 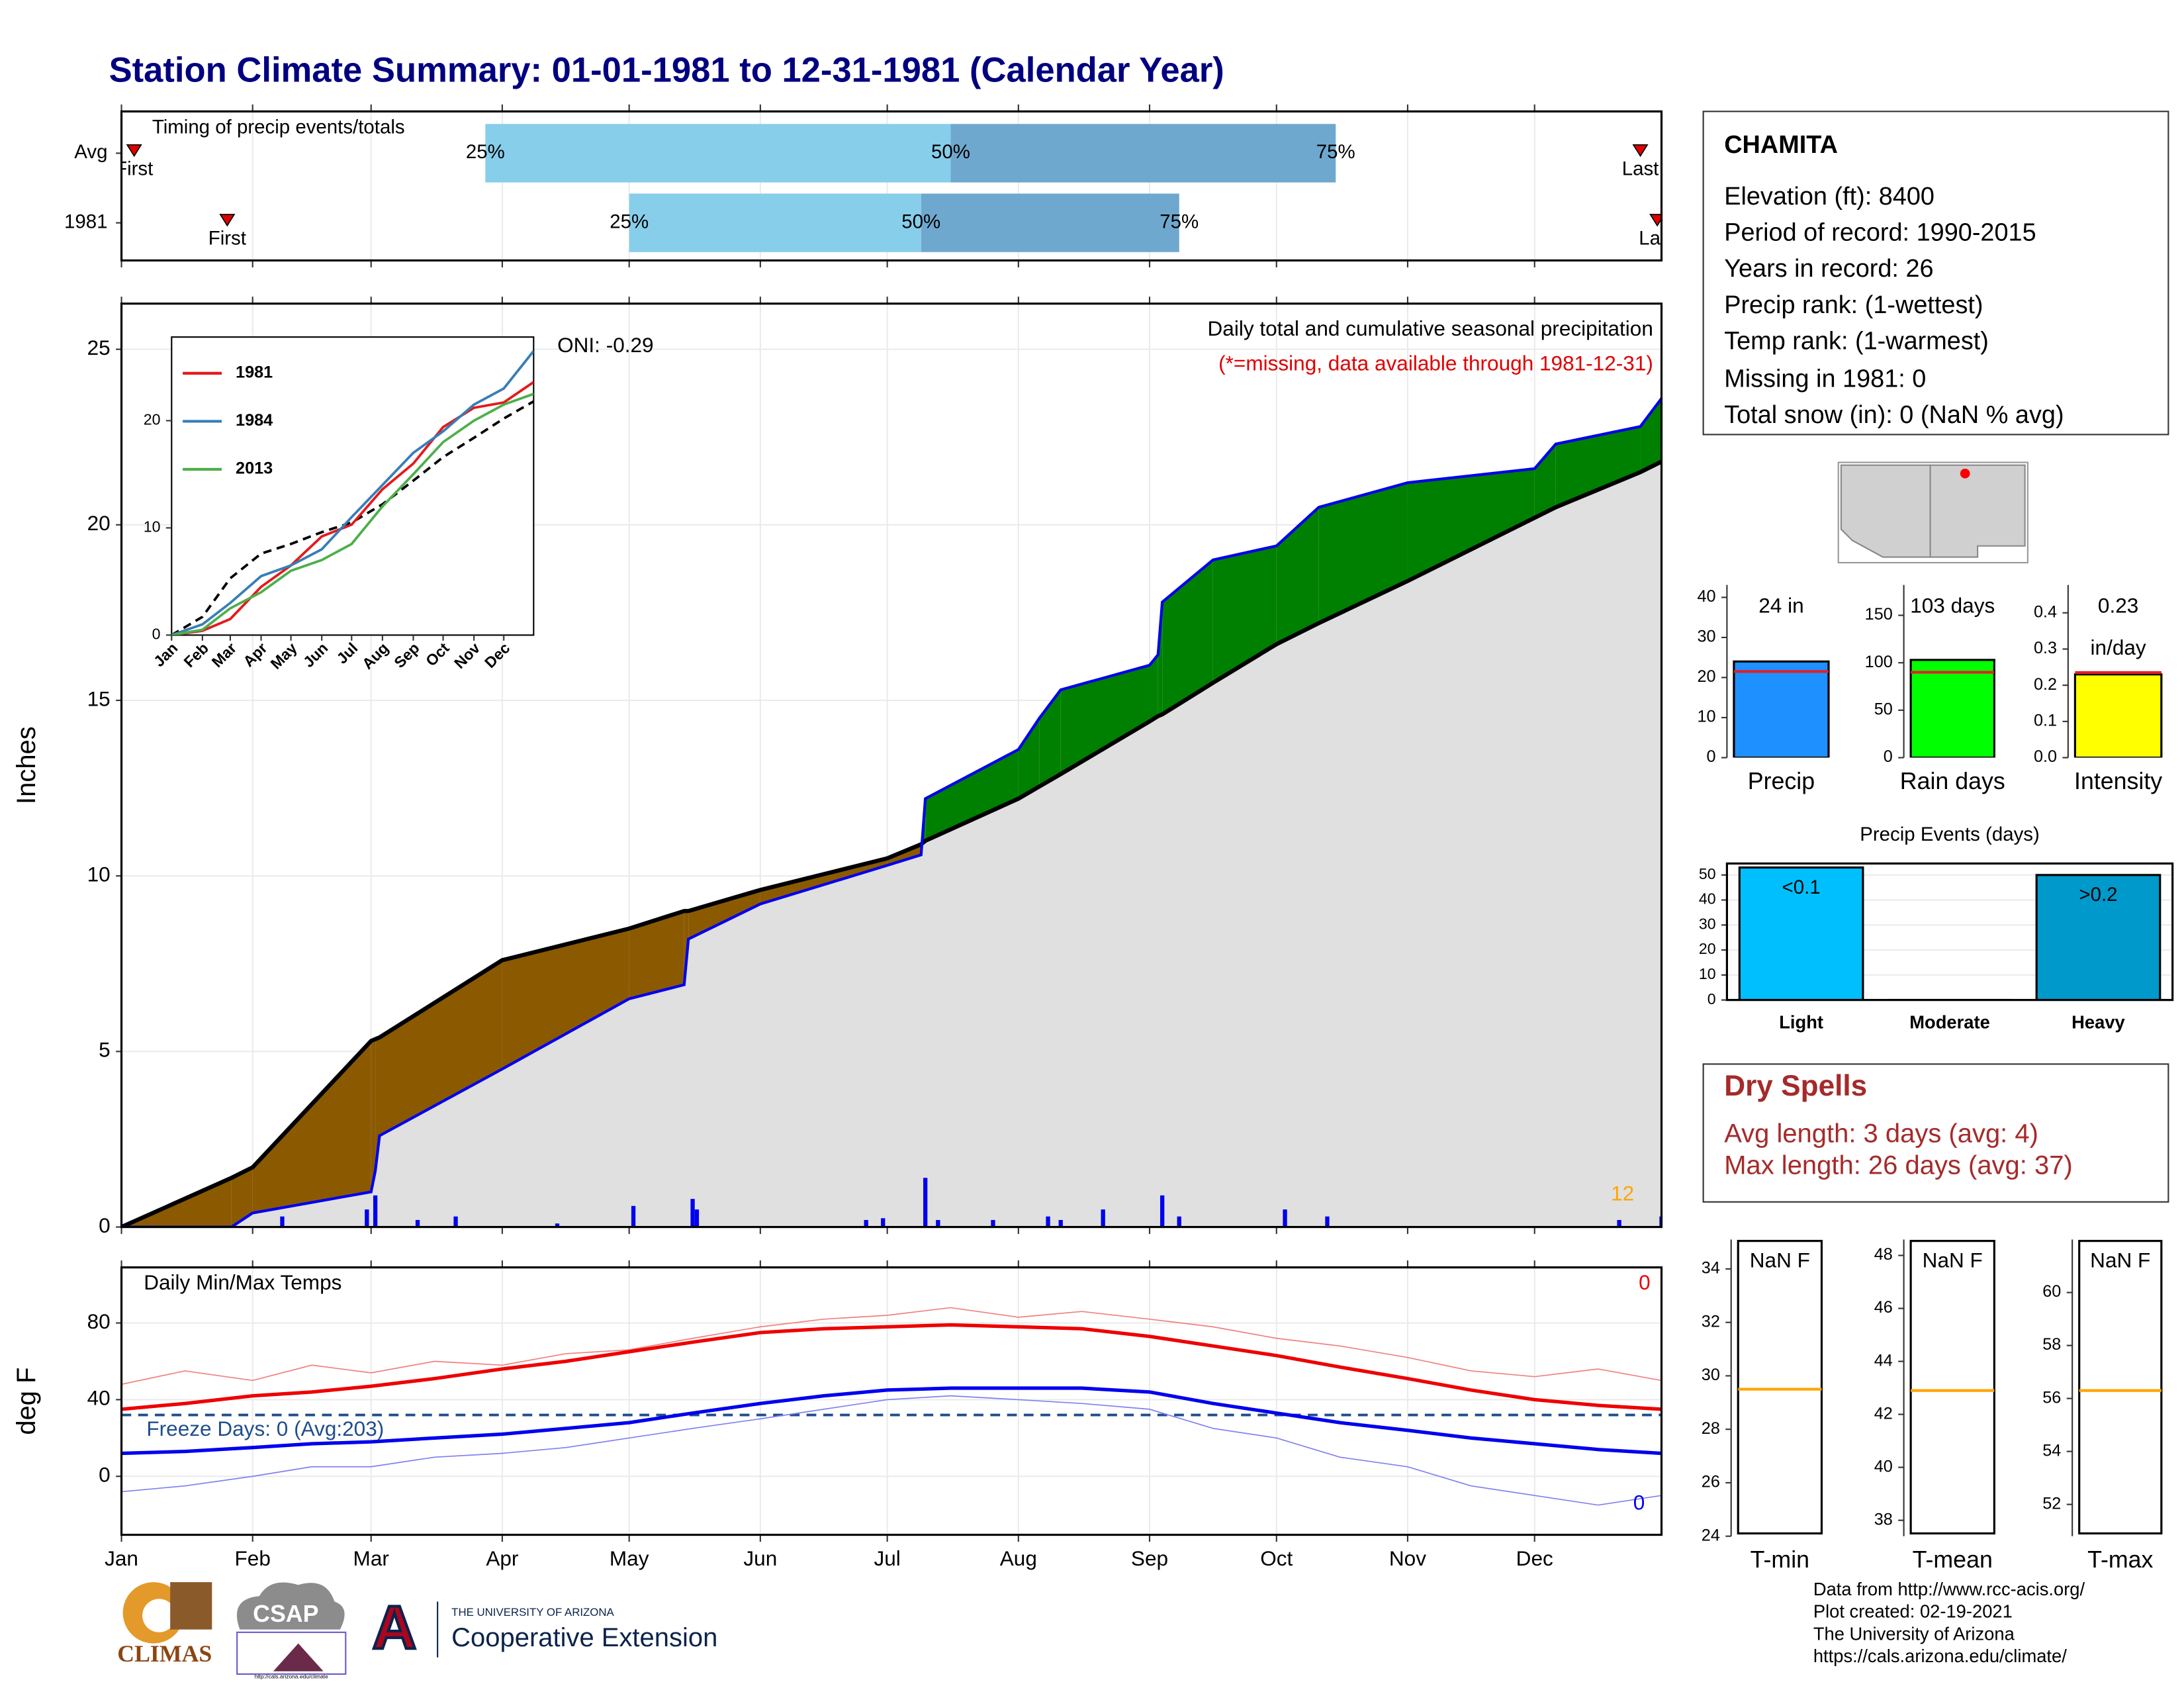 I want to click on ua-unit: Cooperative Extension, so click(x=584, y=1637).